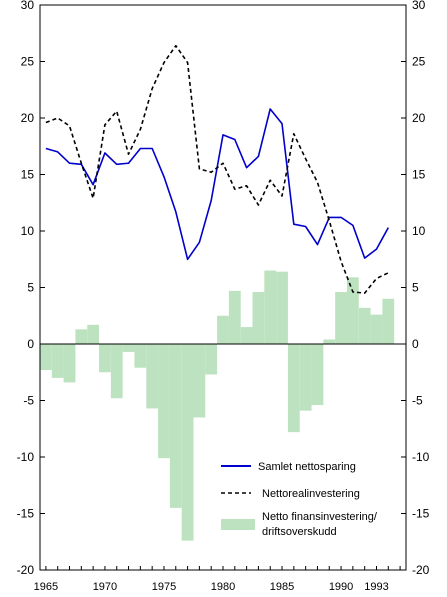 This screenshot has height=597, width=447. I want to click on y-tick-label-right: 10, so click(419, 231).